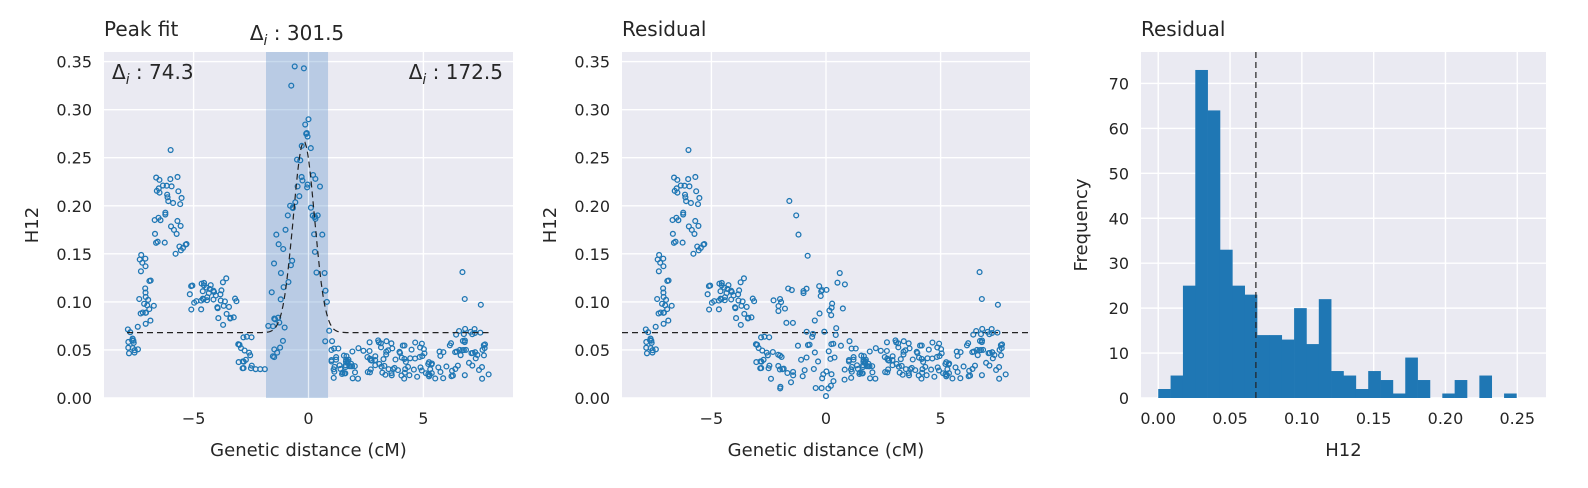 The image size is (1588, 488). Describe the element at coordinates (1119, 263) in the screenshot. I see `y-tick-label: 30` at that location.